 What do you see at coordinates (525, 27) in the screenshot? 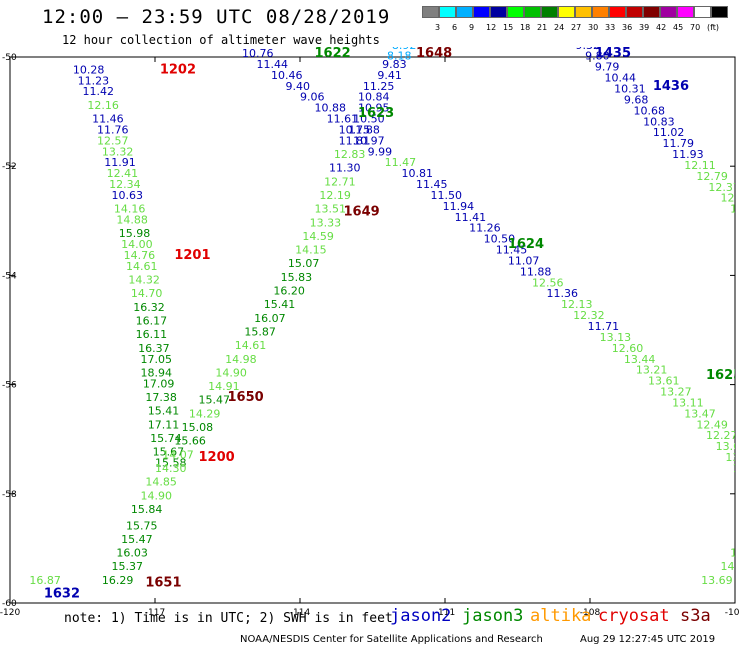
I see `colorbar-tick-label: 18` at bounding box center [525, 27].